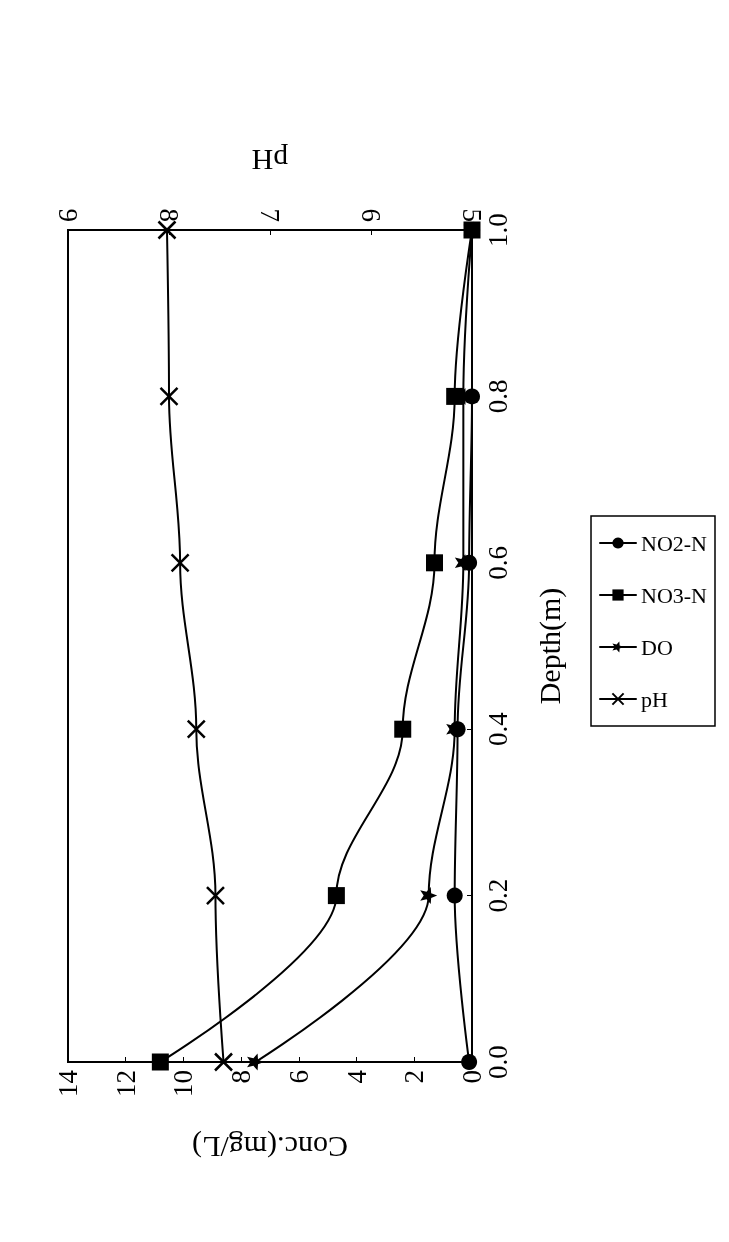  Describe the element at coordinates (183, 1083) in the screenshot. I see `x-tick-label: 10` at that location.